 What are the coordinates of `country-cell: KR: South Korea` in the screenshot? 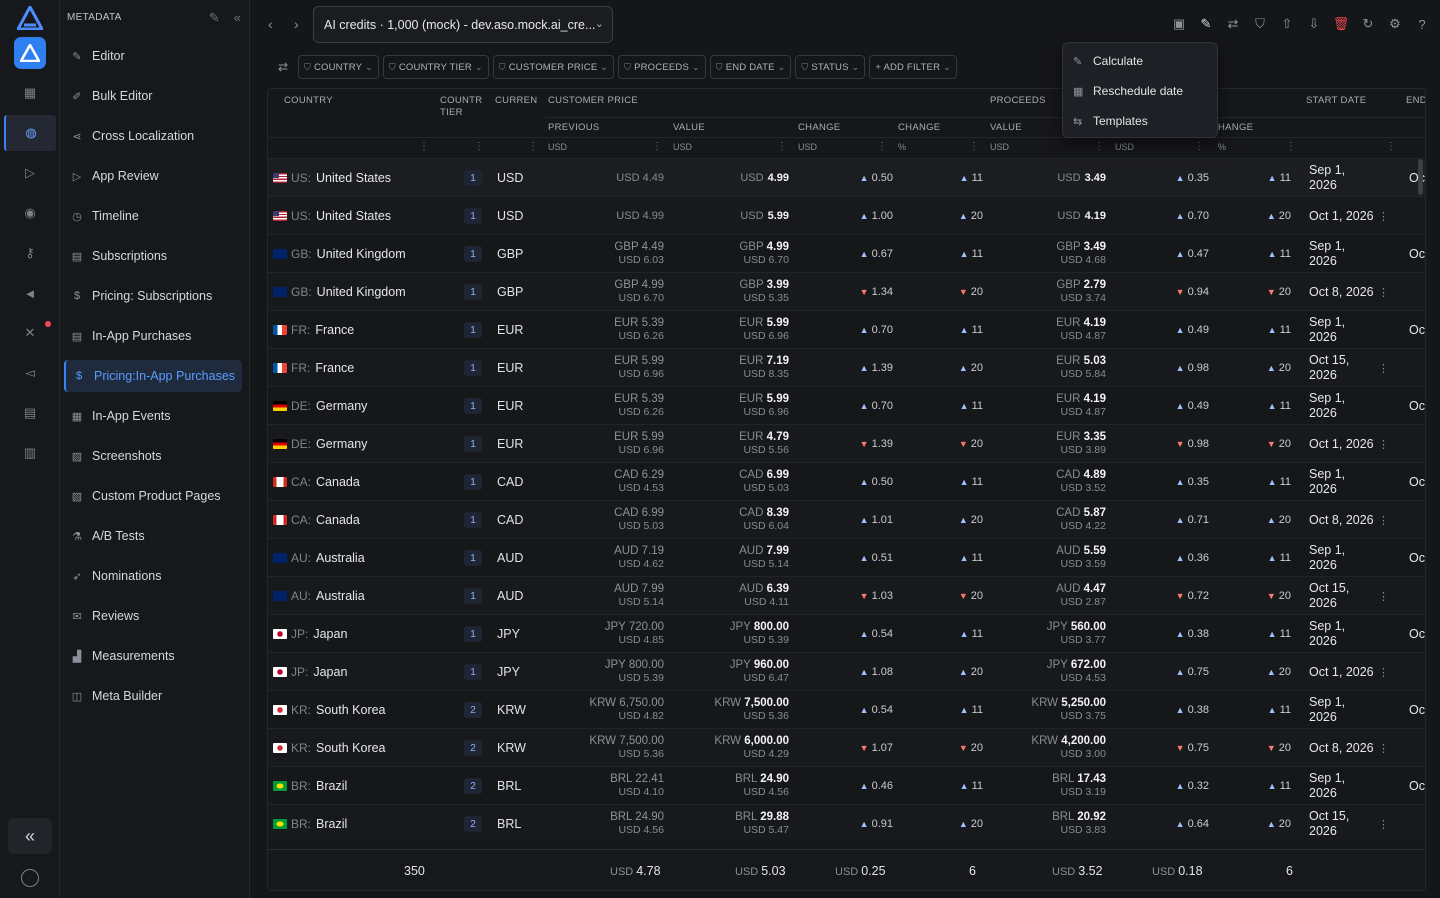 It's located at (329, 710).